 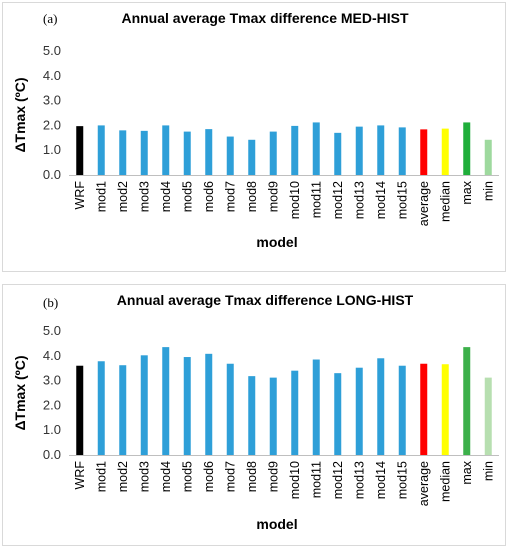 What do you see at coordinates (265, 18) in the screenshot?
I see `chart-title-a: Annual average Tmax difference MED-HIST` at bounding box center [265, 18].